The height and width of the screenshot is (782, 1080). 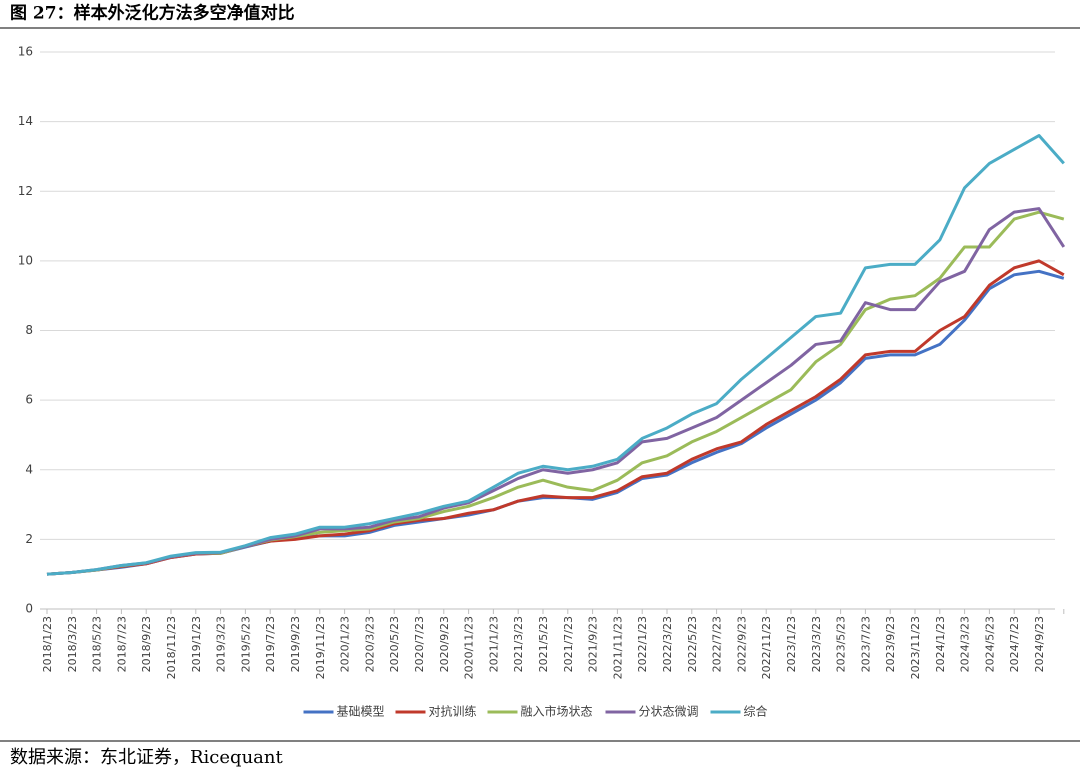 What do you see at coordinates (394, 644) in the screenshot?
I see `x-tick-label: 2020/5/23` at bounding box center [394, 644].